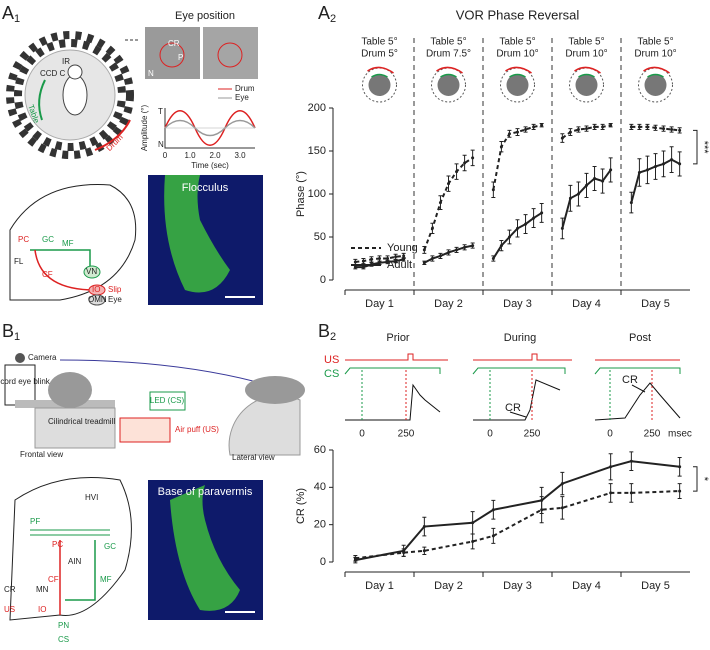 This screenshot has width=710, height=650. Describe the element at coordinates (197, 234) in the screenshot. I see `histology-tissue` at that location.